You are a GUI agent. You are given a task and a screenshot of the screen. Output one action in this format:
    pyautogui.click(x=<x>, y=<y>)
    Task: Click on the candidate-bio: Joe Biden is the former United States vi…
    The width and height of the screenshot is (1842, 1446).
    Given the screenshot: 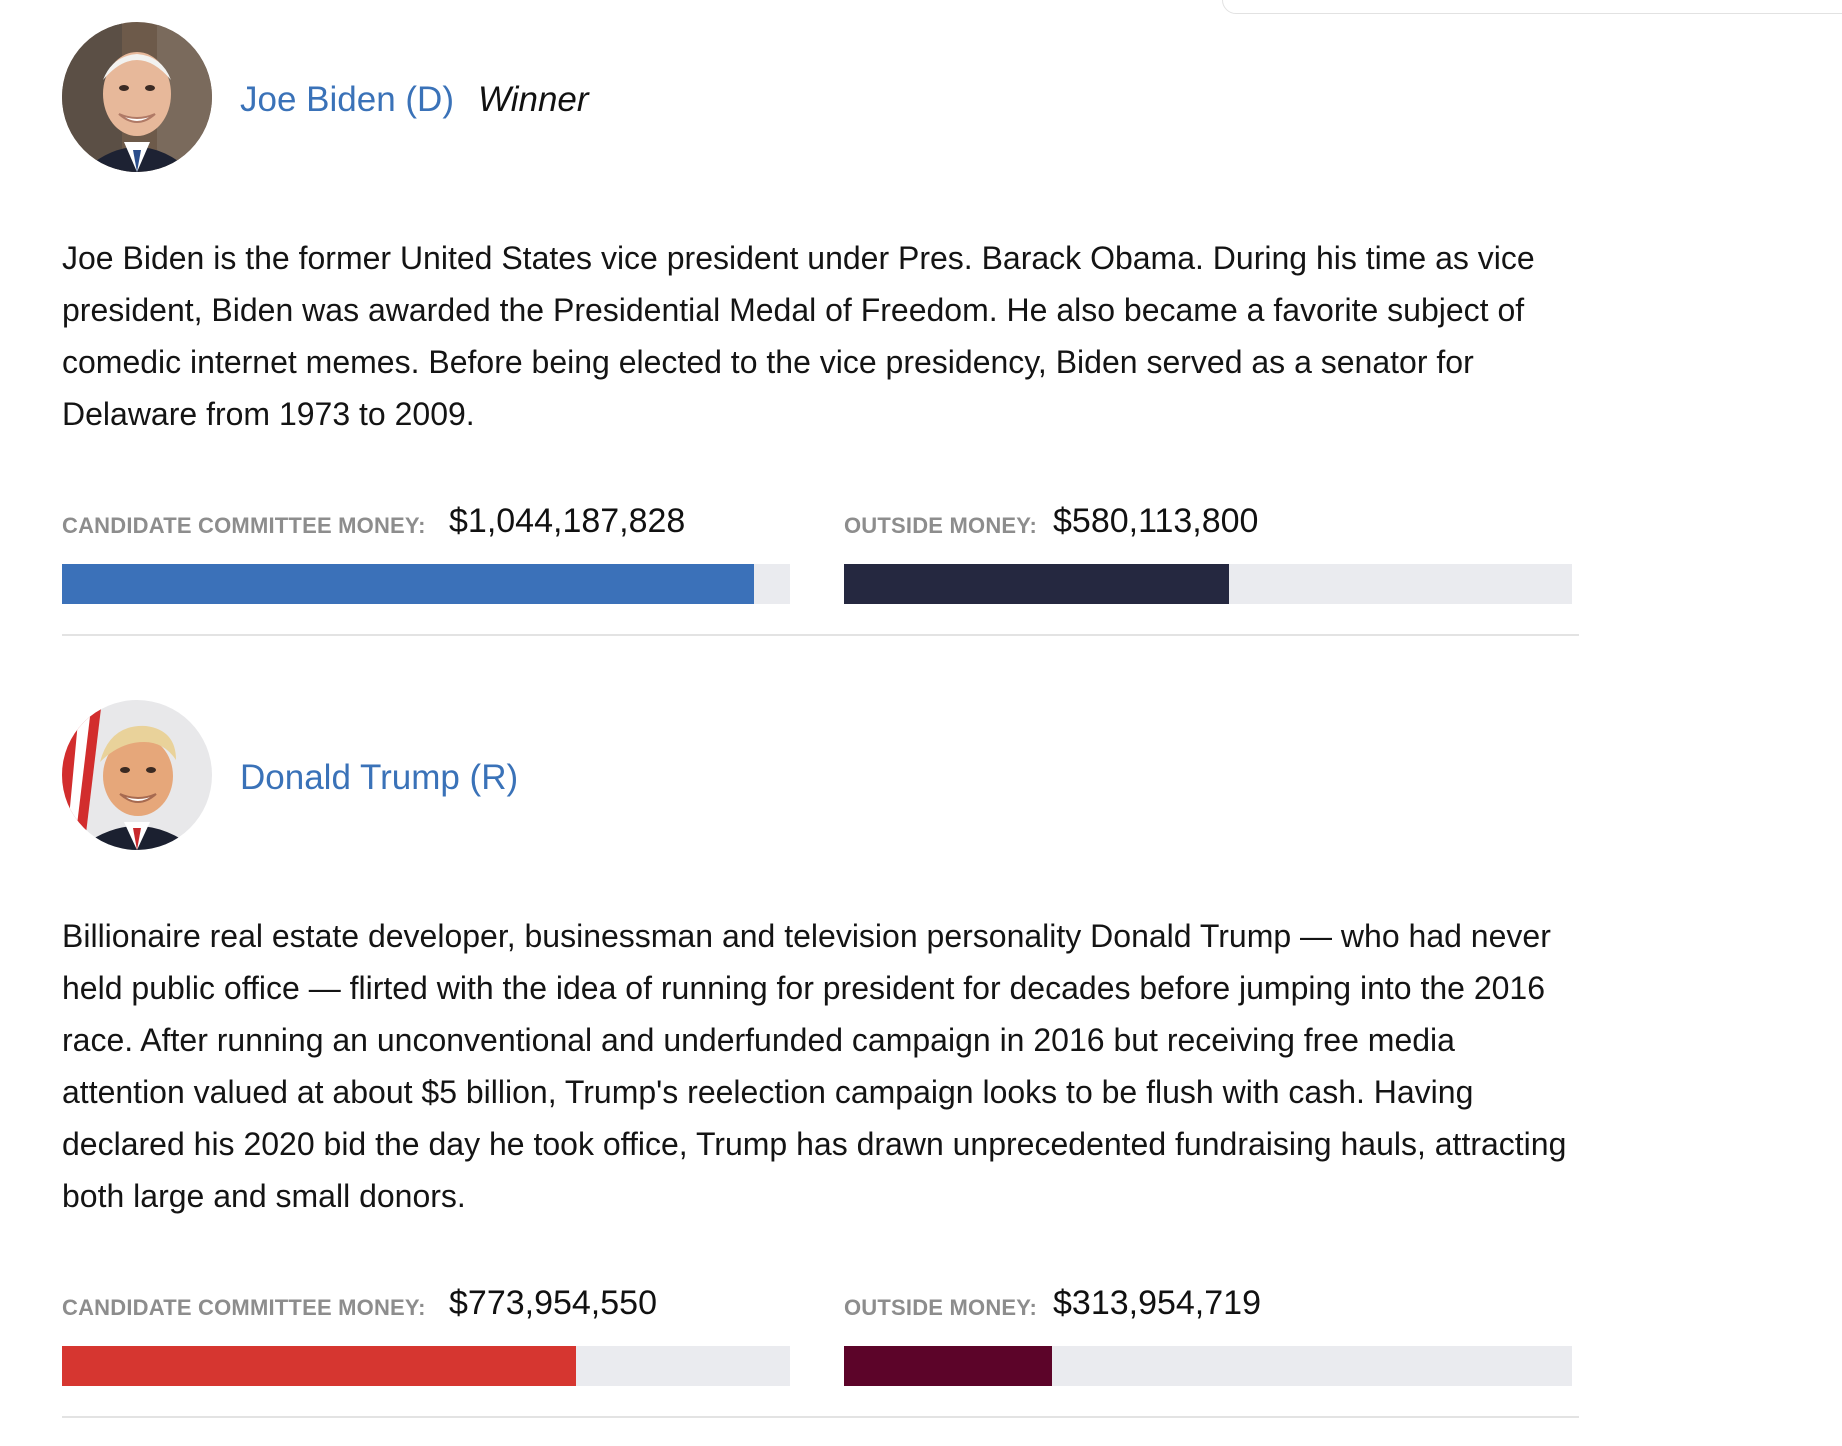 What is the action you would take?
    pyautogui.click(x=798, y=336)
    